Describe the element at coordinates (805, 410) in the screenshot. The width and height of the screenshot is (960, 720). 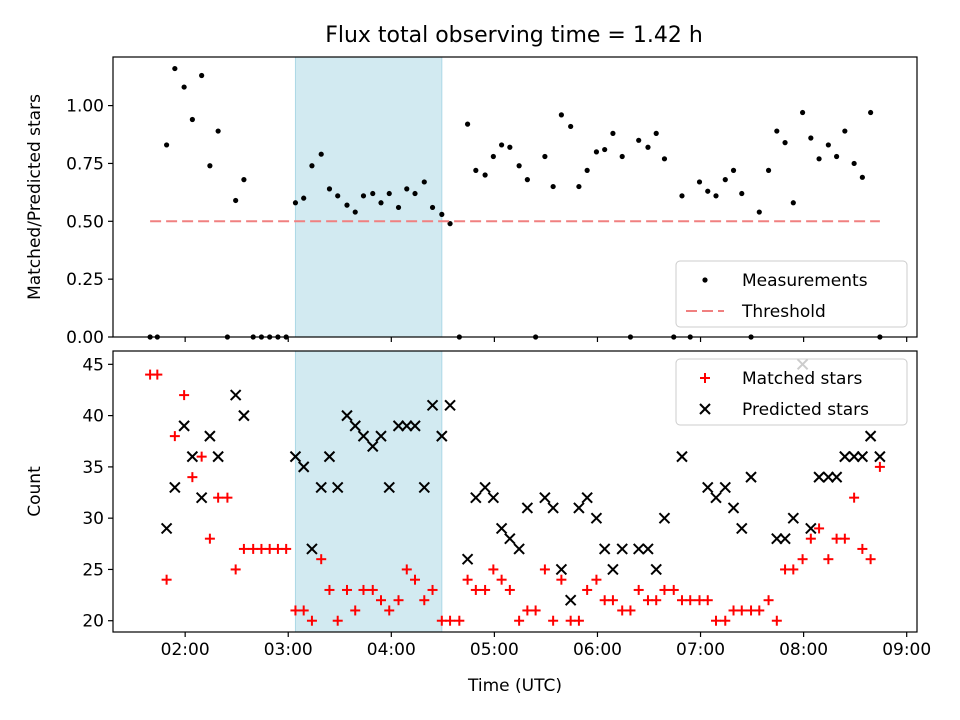
I see `legend-label: Predicted stars` at that location.